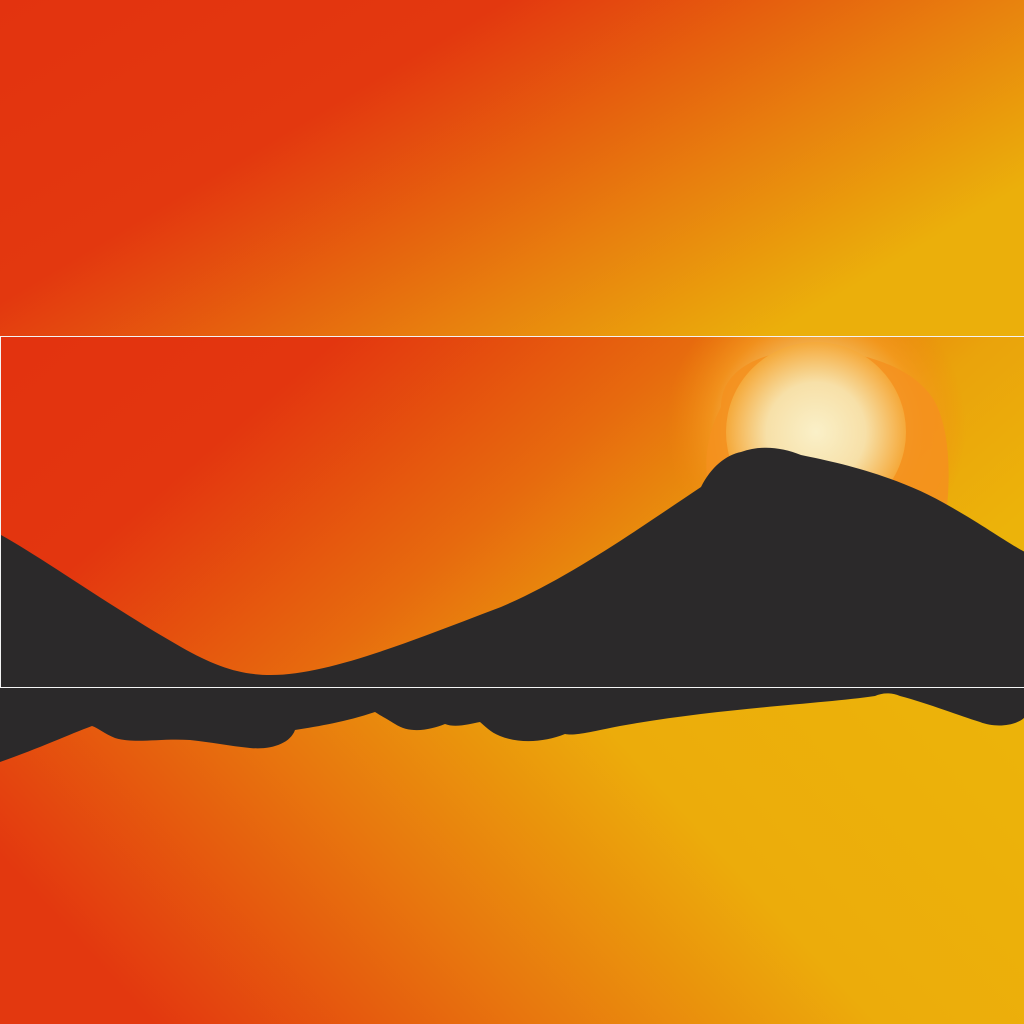 The image size is (1024, 1024). Describe the element at coordinates (512, 725) in the screenshot. I see `mountain-reflection` at that location.